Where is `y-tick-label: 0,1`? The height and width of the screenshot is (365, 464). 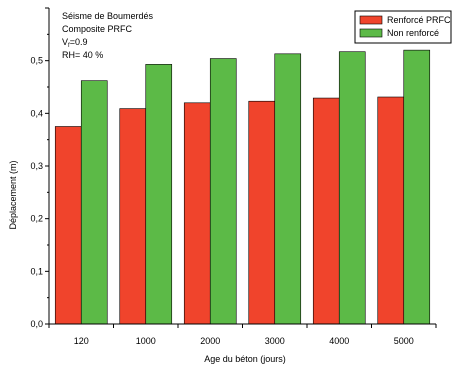 y-tick-label: 0,1 is located at coordinates (36, 271).